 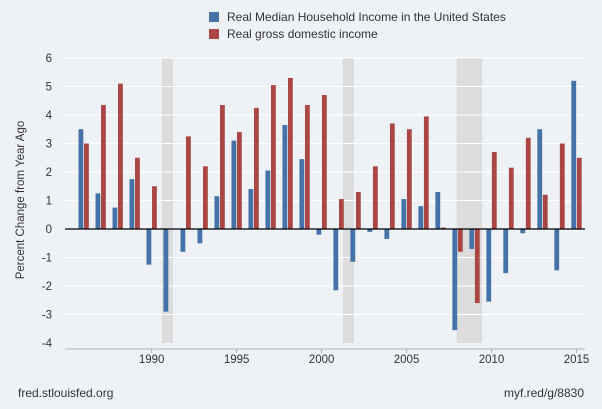 I want to click on legend-label-gdi: Real gross domestic income, so click(x=302, y=34).